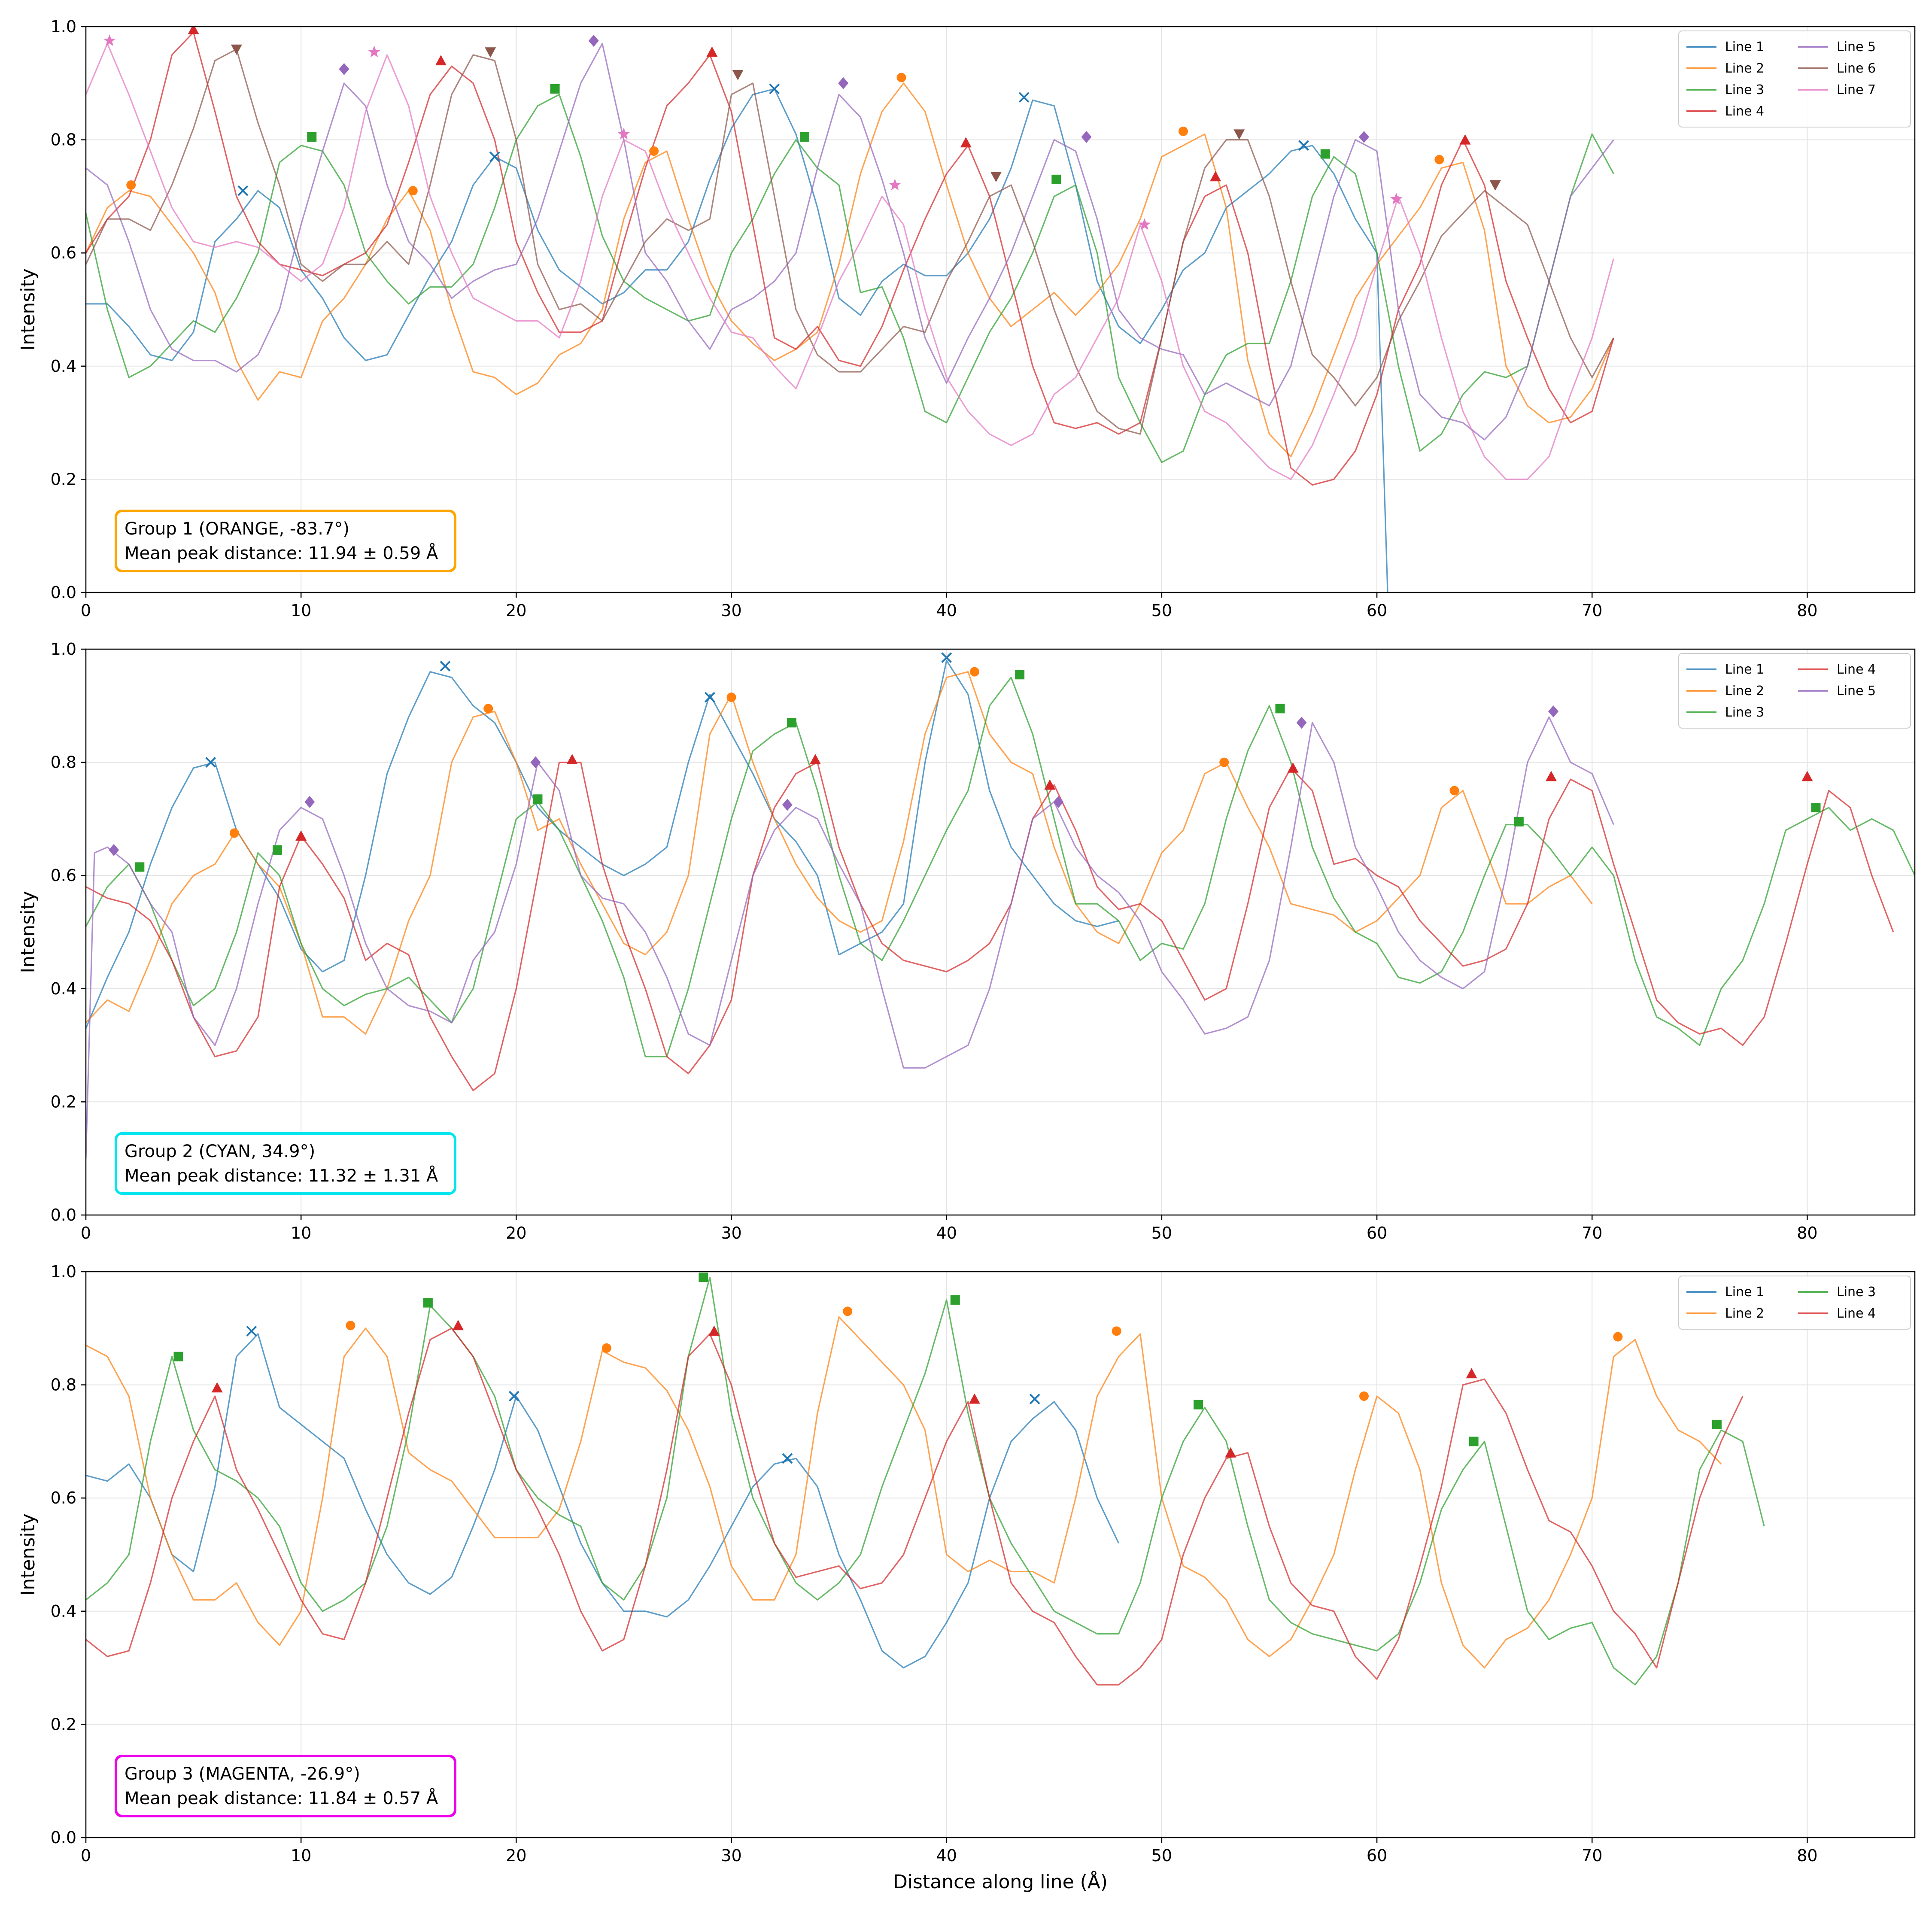  What do you see at coordinates (1794, 691) in the screenshot?
I see `legend: Line 1 Line 2 Line 3 Line 4 Line 5` at bounding box center [1794, 691].